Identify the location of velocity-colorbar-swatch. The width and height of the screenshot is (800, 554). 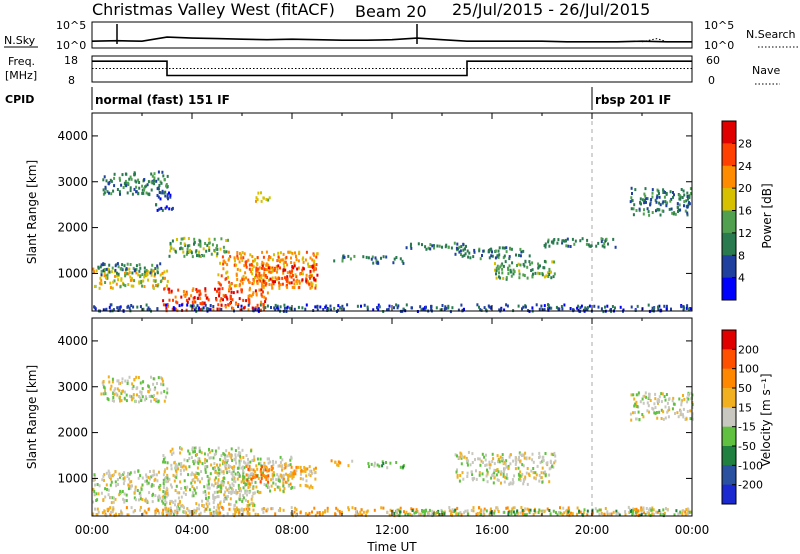
(729, 359).